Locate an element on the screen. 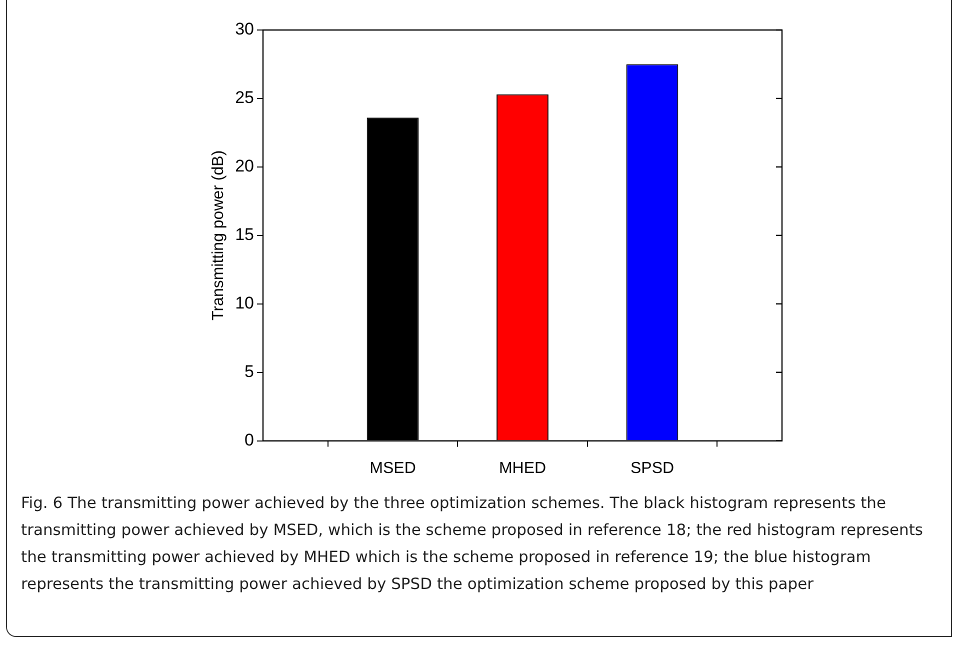  y-tick-label: 0 is located at coordinates (249, 440).